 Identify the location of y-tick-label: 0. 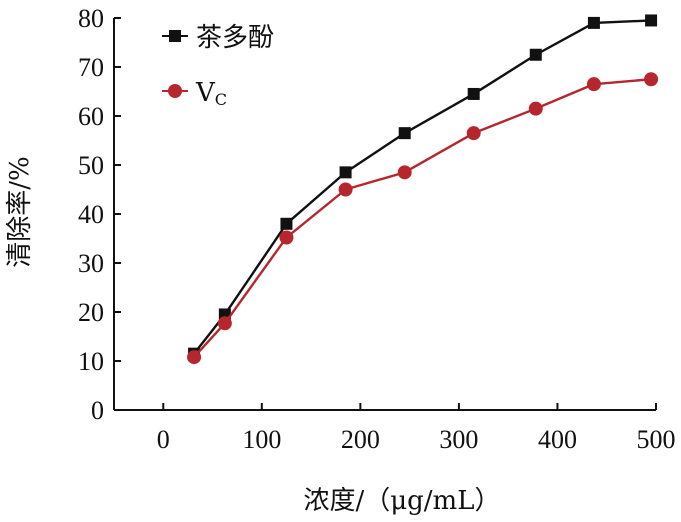
(97, 410).